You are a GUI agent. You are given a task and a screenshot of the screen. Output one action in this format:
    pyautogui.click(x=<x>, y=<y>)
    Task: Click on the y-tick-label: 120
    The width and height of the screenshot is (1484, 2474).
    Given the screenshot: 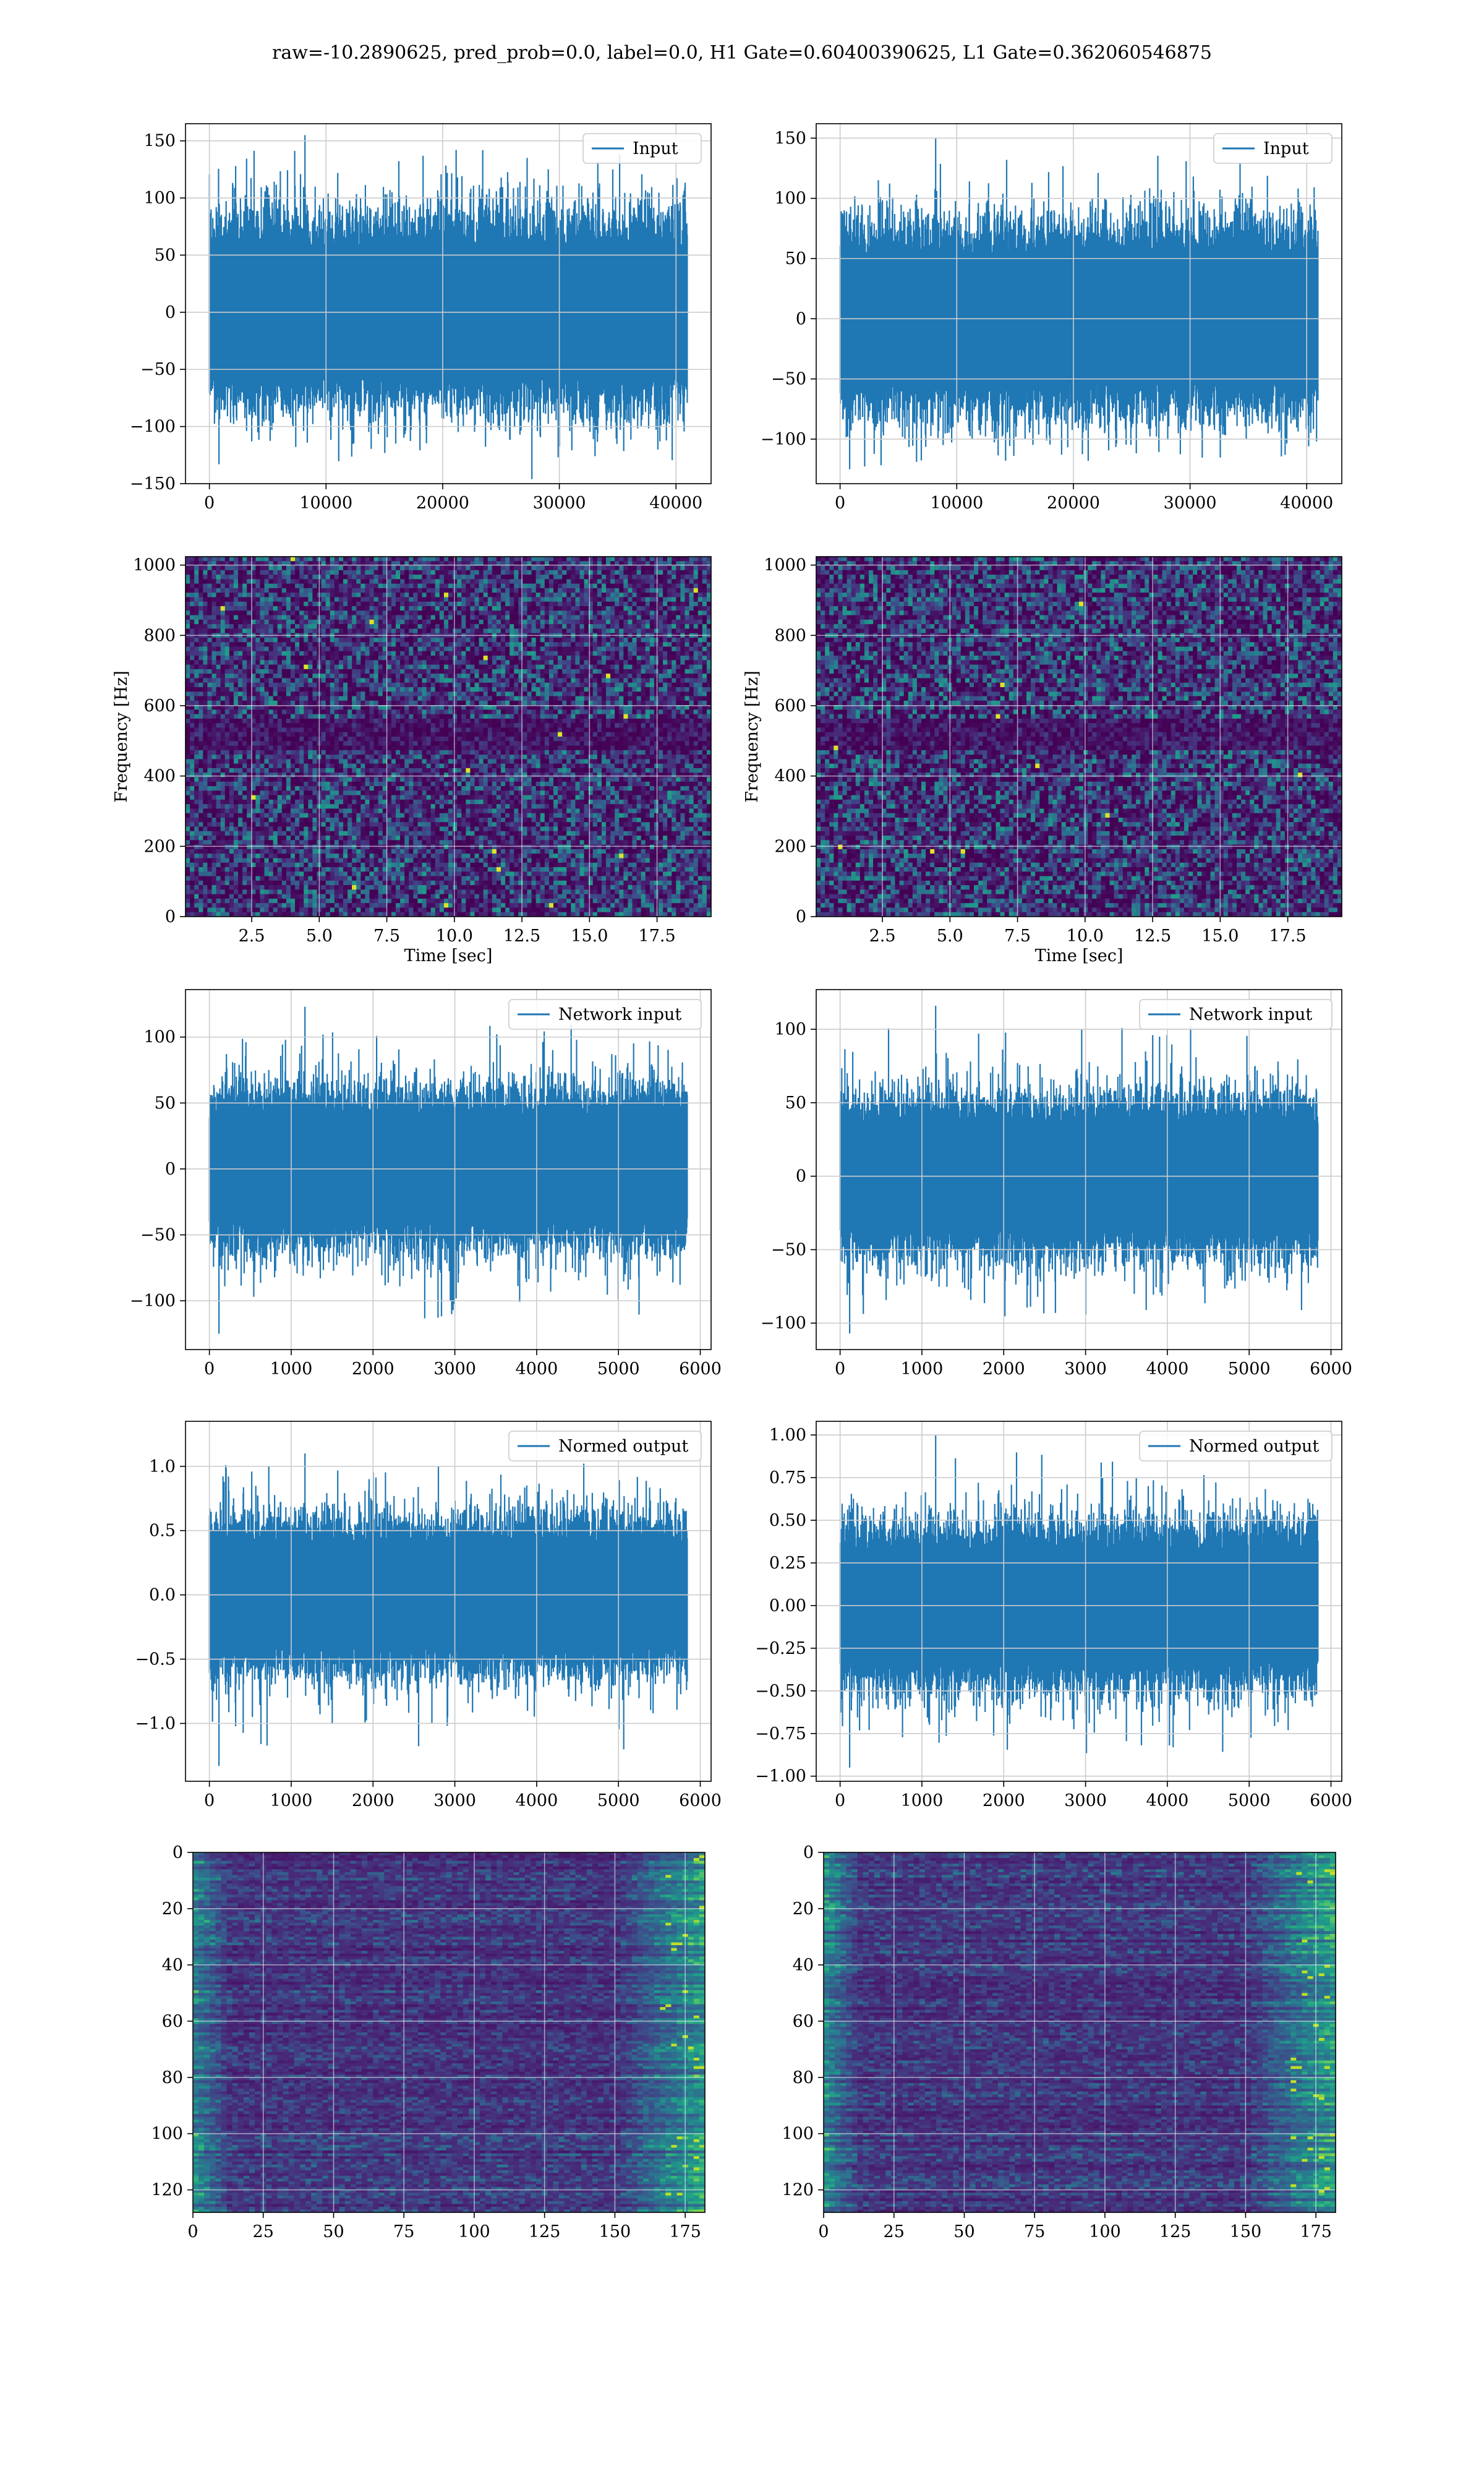 What is the action you would take?
    pyautogui.click(x=798, y=2190)
    